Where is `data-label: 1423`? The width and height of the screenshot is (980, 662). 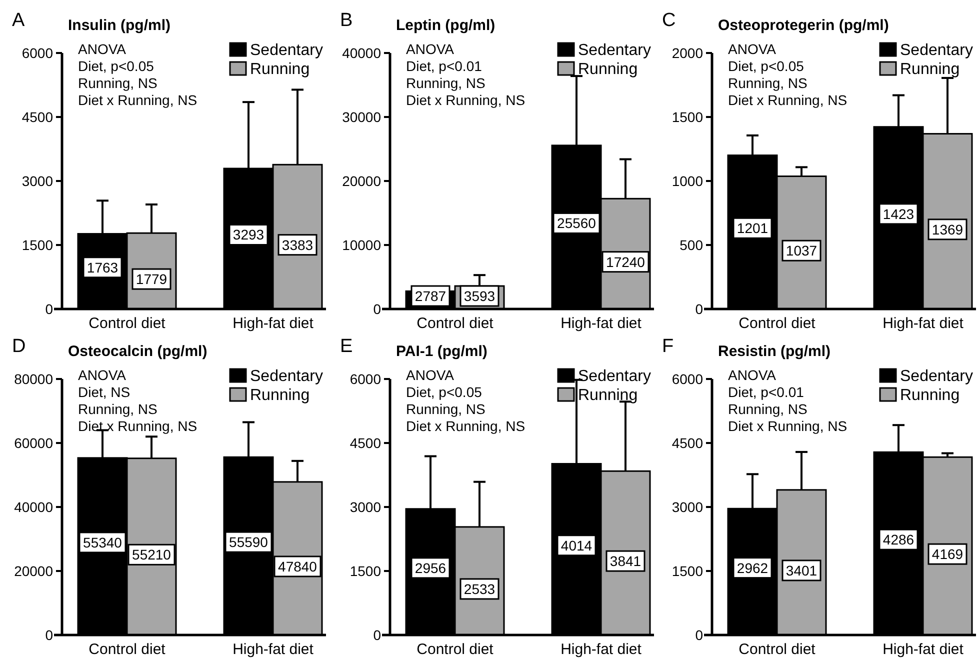 data-label: 1423 is located at coordinates (898, 214).